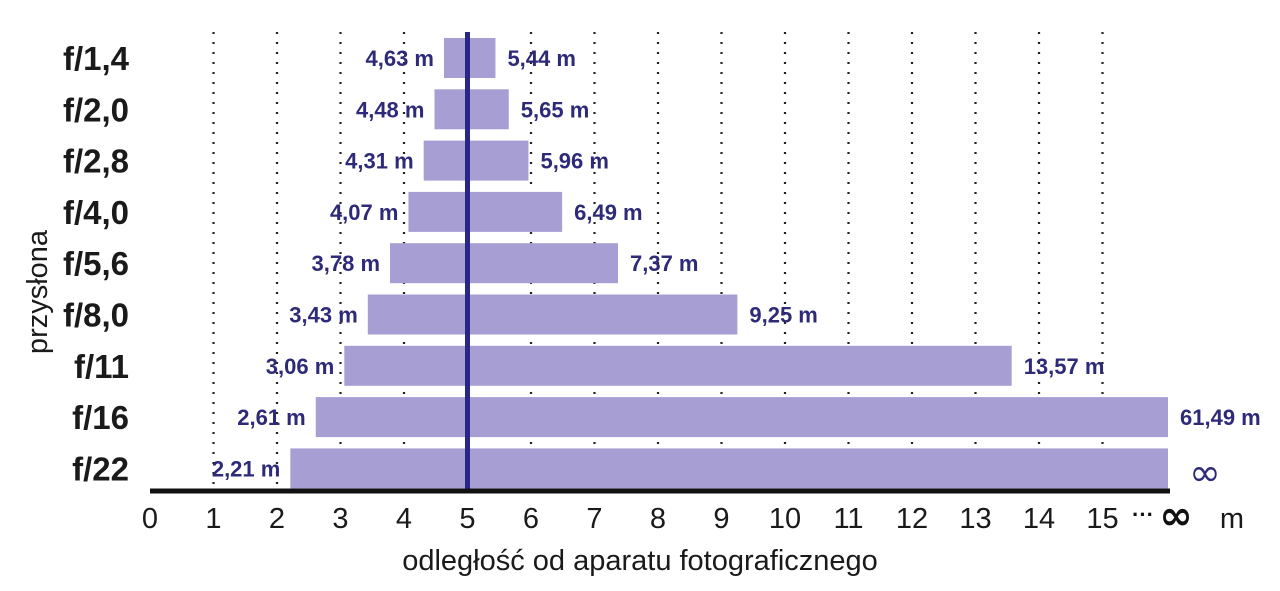  Describe the element at coordinates (277, 519) in the screenshot. I see `x-tick-label: 2` at that location.